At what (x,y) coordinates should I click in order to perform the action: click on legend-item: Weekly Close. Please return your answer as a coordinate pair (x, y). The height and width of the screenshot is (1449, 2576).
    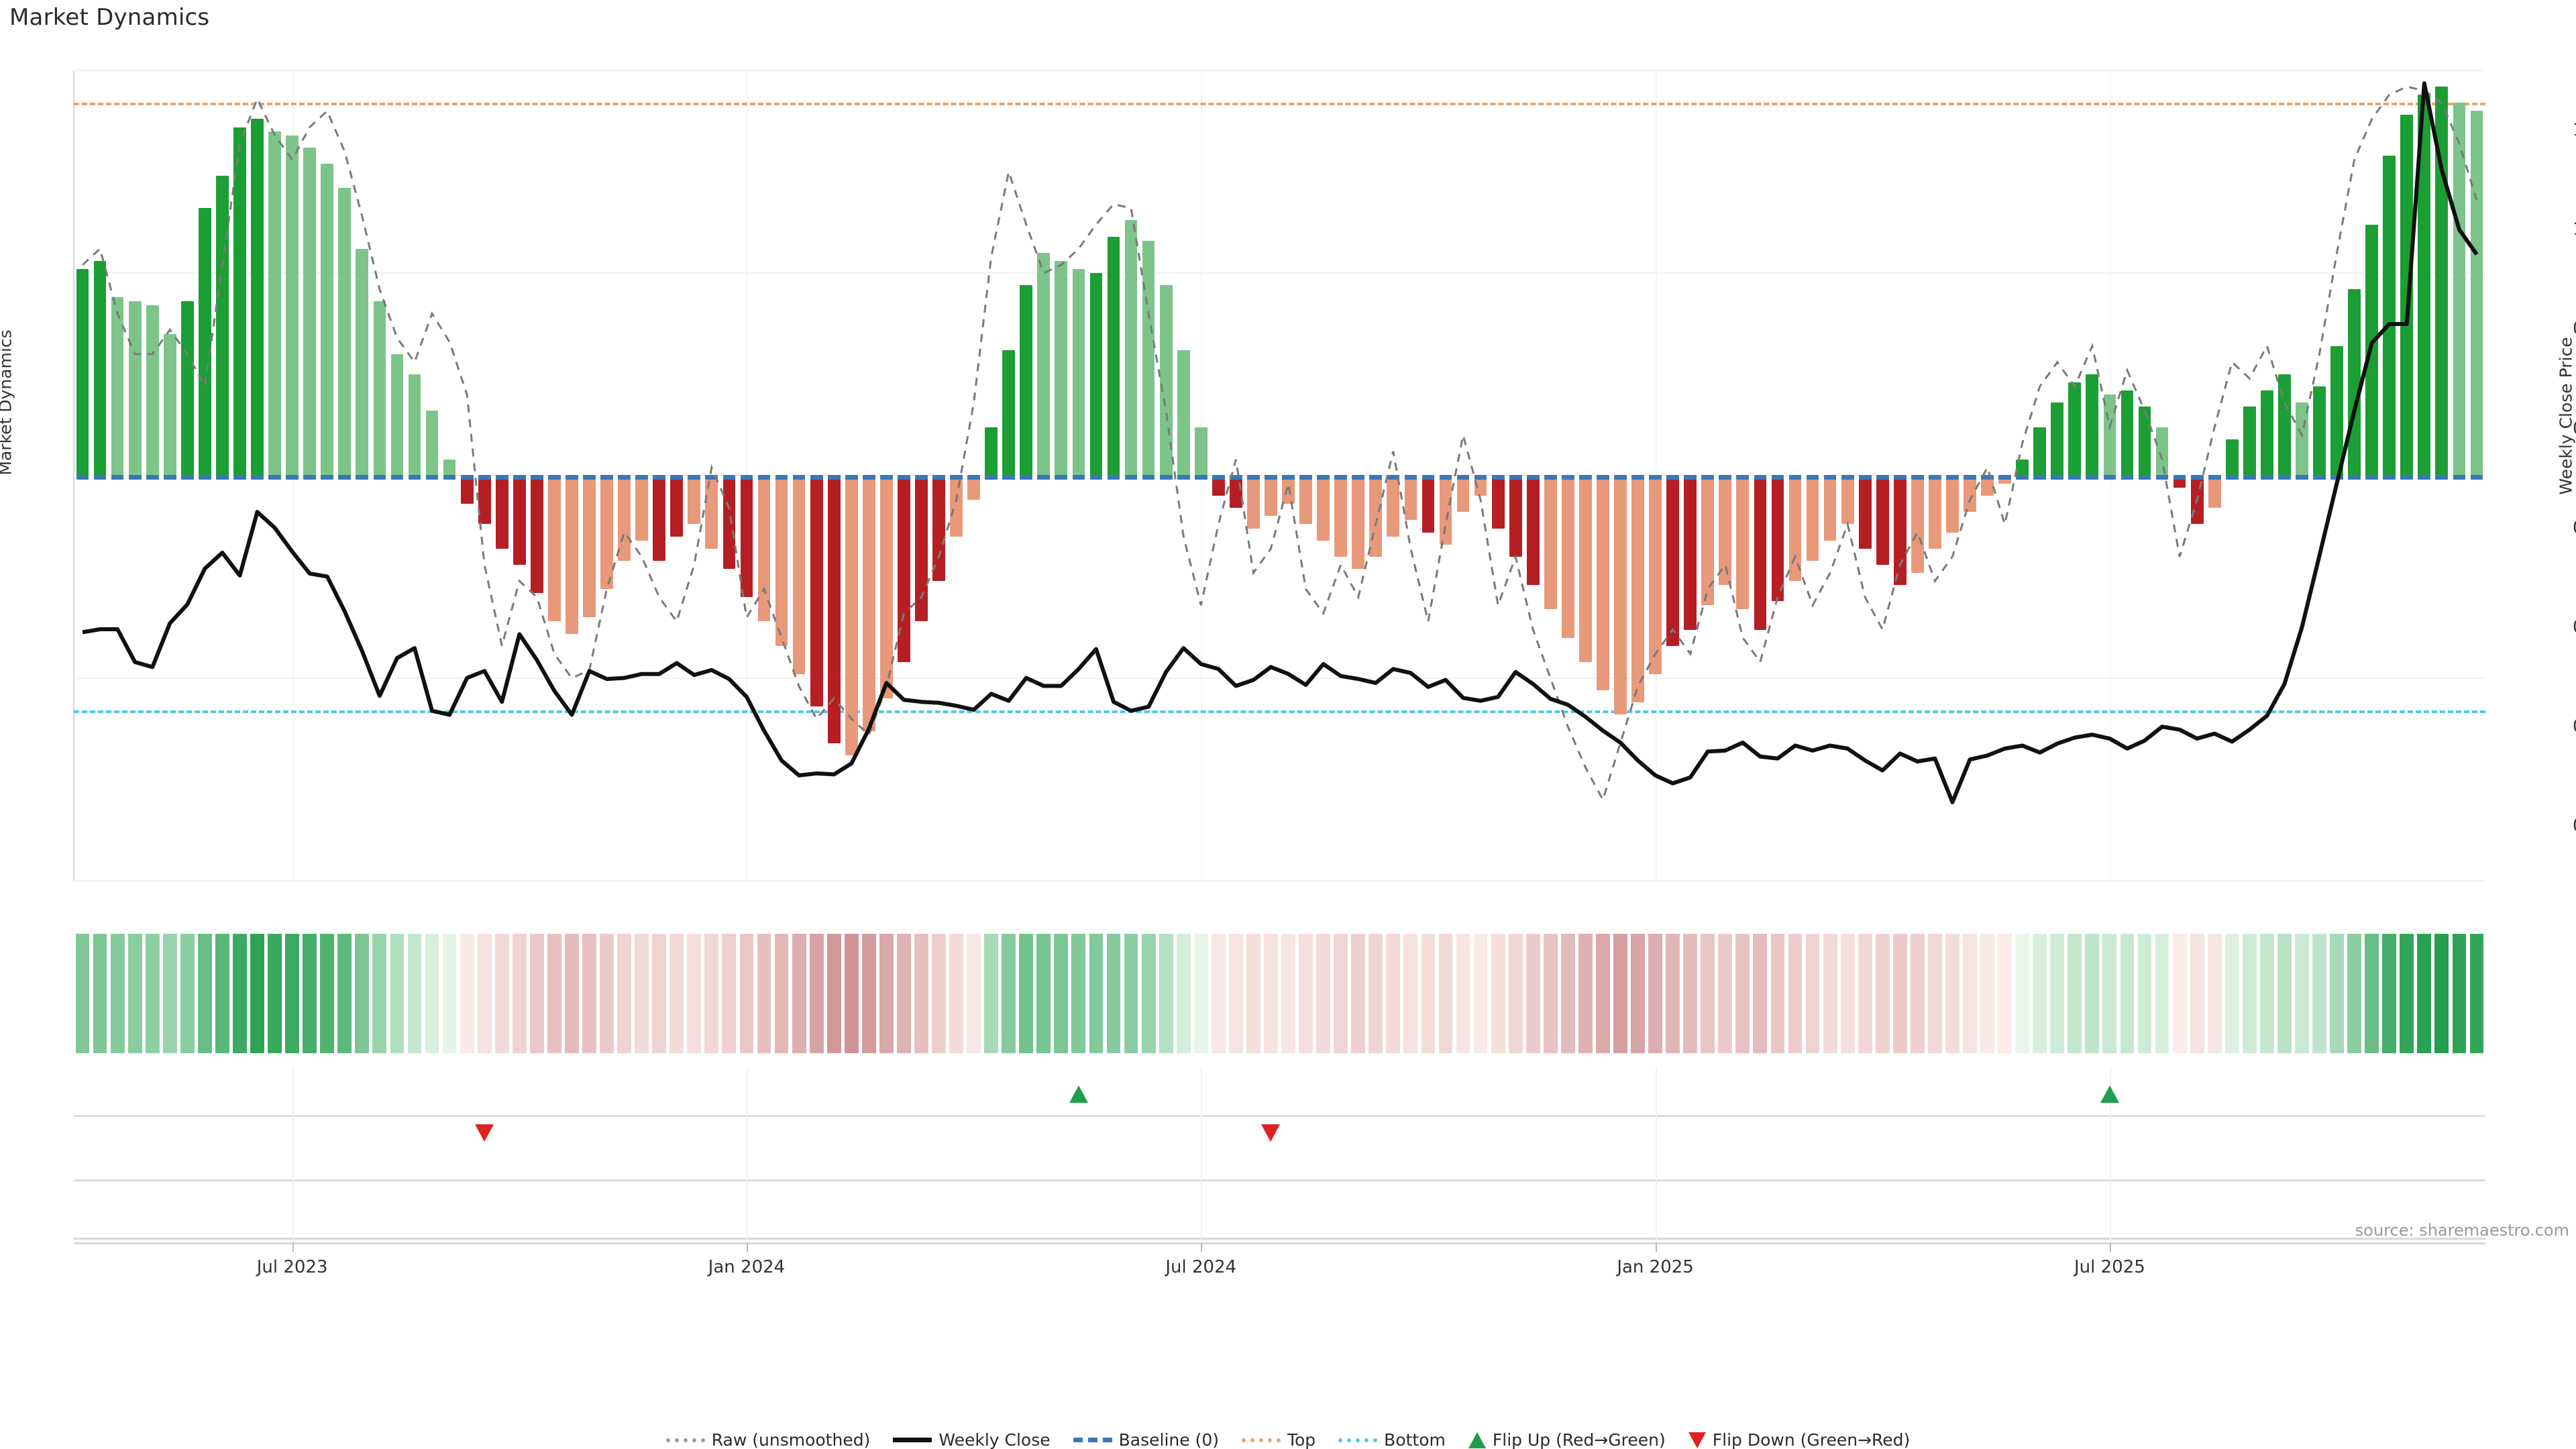
    Looking at the image, I should click on (972, 1439).